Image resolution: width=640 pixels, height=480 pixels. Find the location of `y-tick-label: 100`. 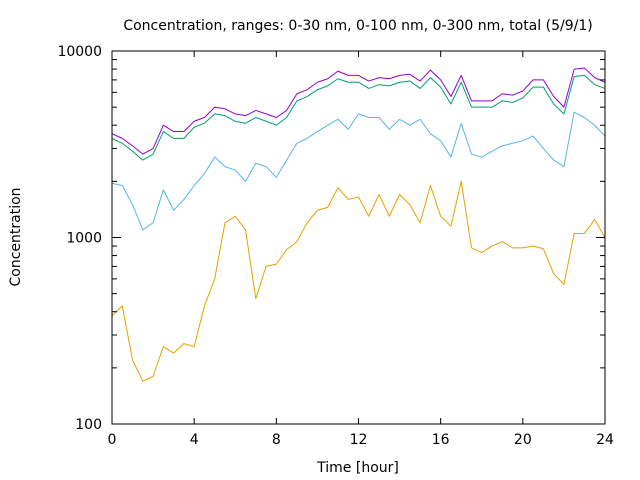

y-tick-label: 100 is located at coordinates (88, 425).